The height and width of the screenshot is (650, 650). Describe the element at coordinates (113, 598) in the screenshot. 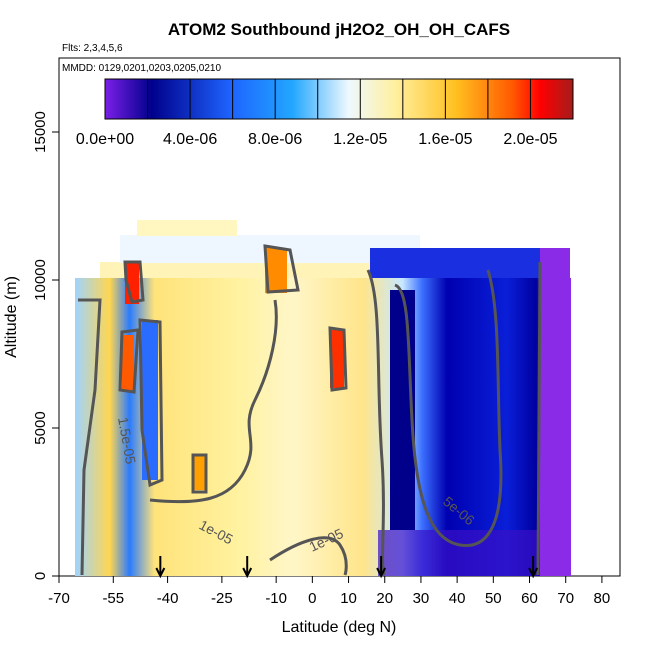

I see `x-tick-label: -55` at that location.